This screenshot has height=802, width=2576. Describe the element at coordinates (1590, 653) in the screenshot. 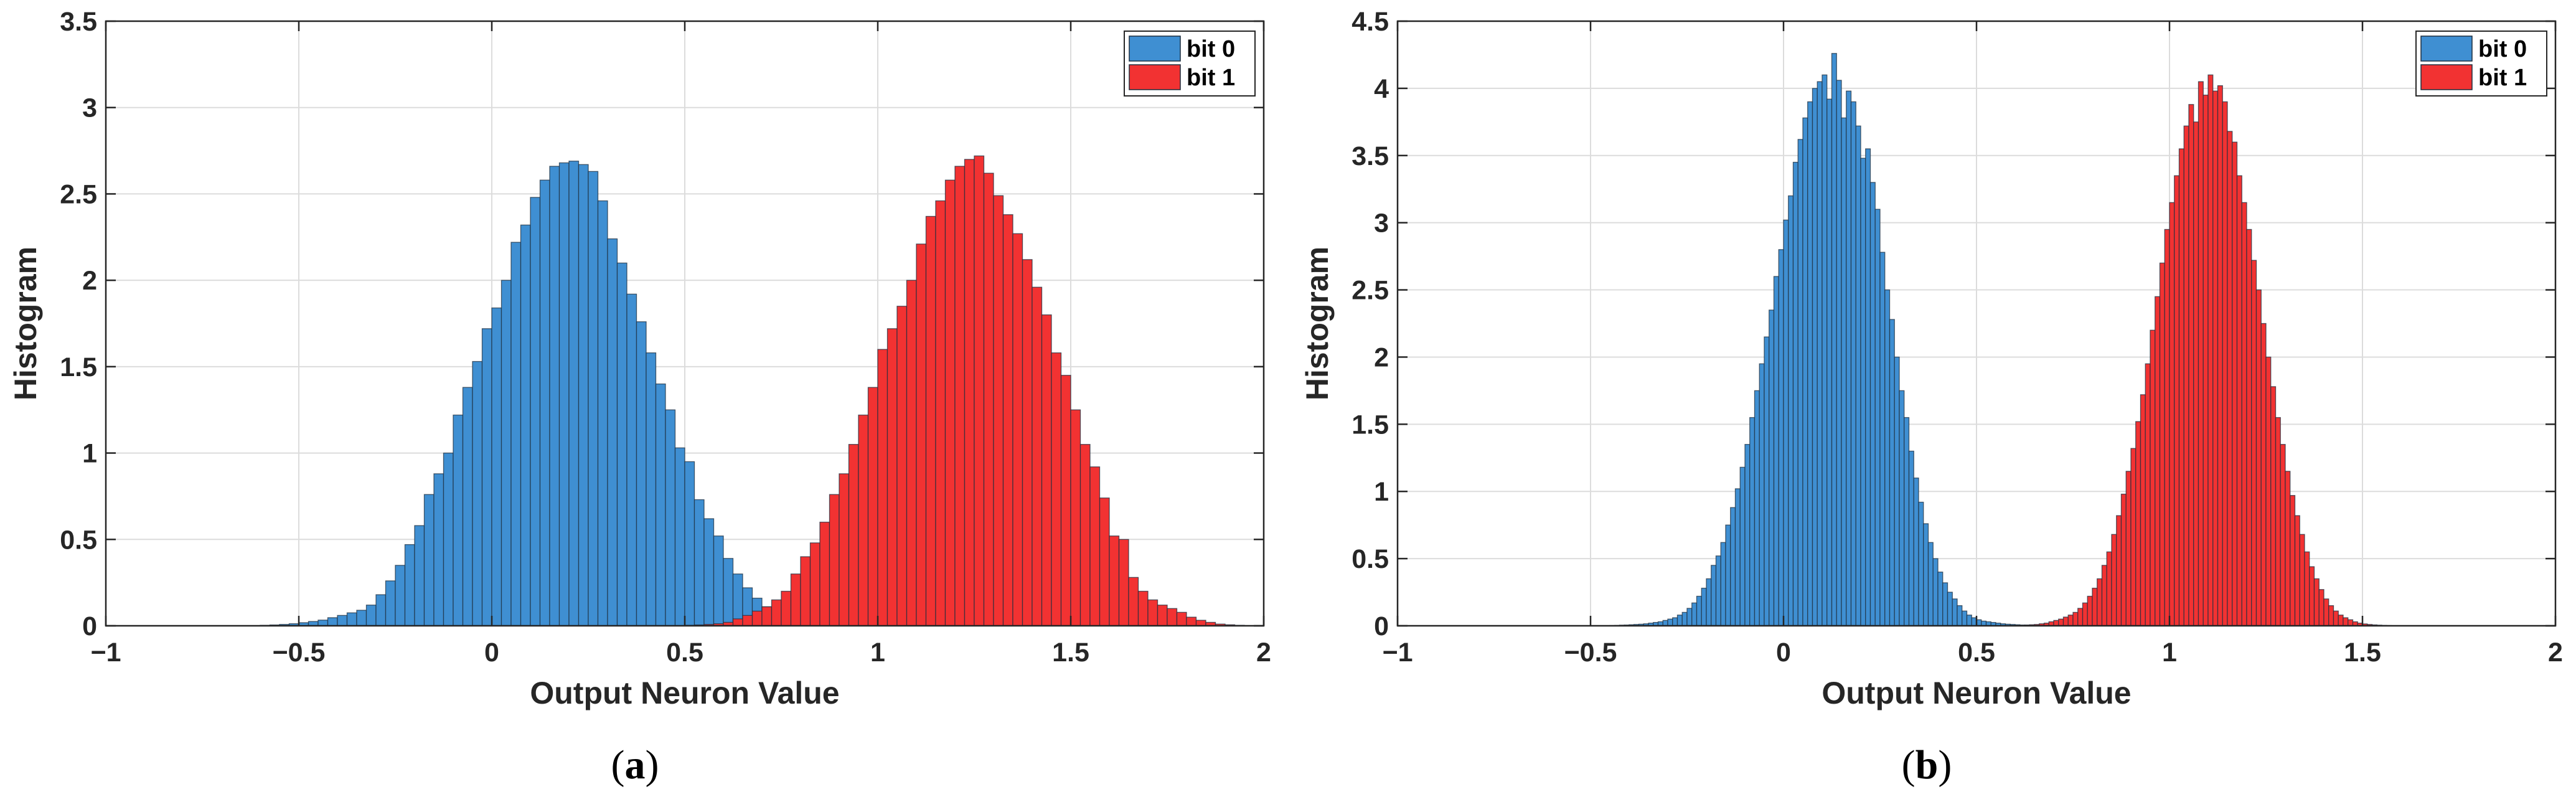

I see `x-tick-label: −0.5` at that location.